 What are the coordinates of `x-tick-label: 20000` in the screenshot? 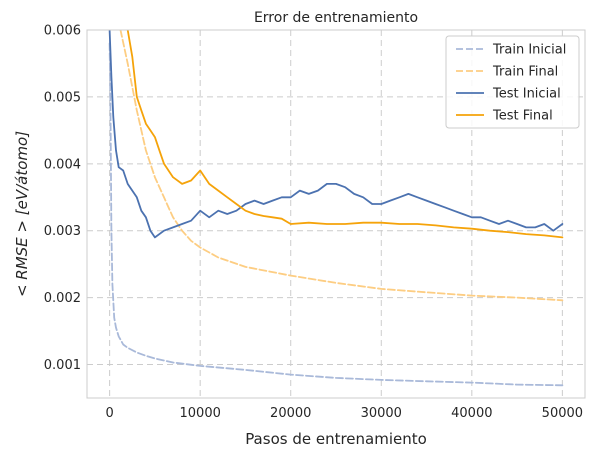 It's located at (290, 413).